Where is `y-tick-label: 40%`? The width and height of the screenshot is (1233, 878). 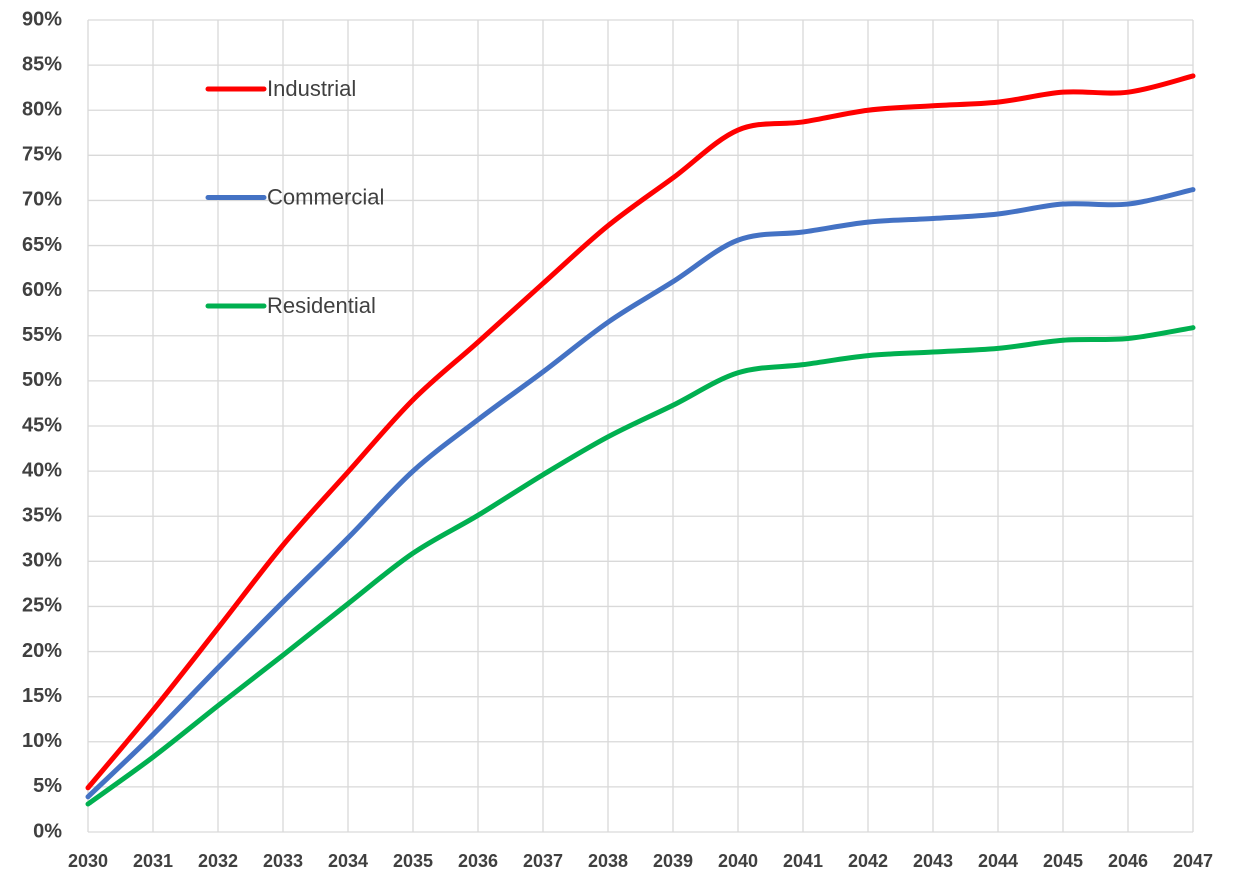
y-tick-label: 40% is located at coordinates (42, 470).